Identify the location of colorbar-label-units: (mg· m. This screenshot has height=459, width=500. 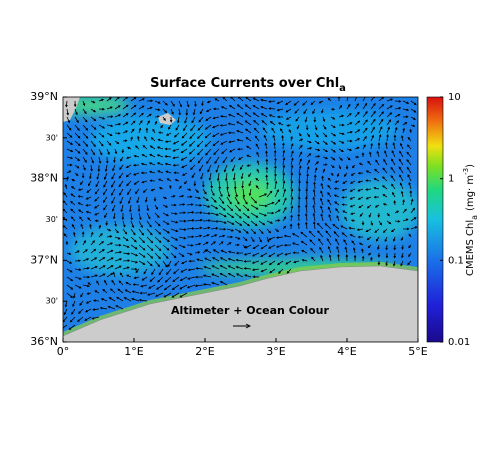
(470, 193).